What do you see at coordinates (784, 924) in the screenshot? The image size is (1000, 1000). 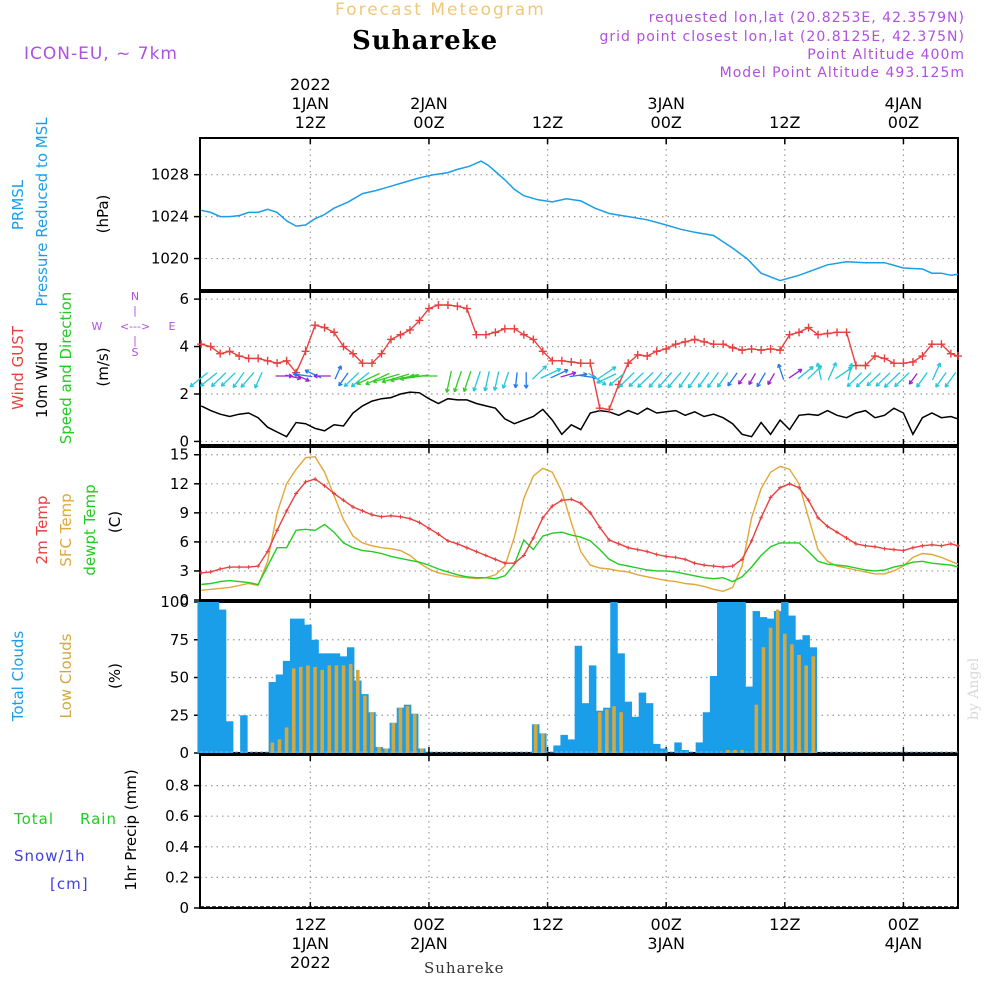 I see `time-label-bottom: 12Z` at bounding box center [784, 924].